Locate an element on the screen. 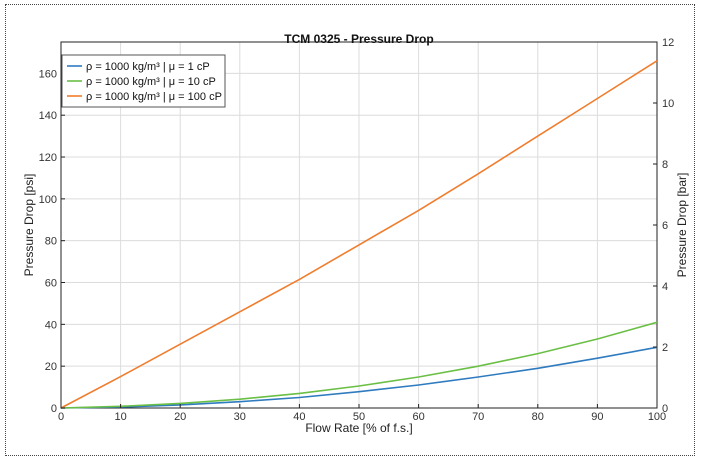 Image resolution: width=701 pixels, height=460 pixels. y-tick-label: 160 is located at coordinates (48, 74).